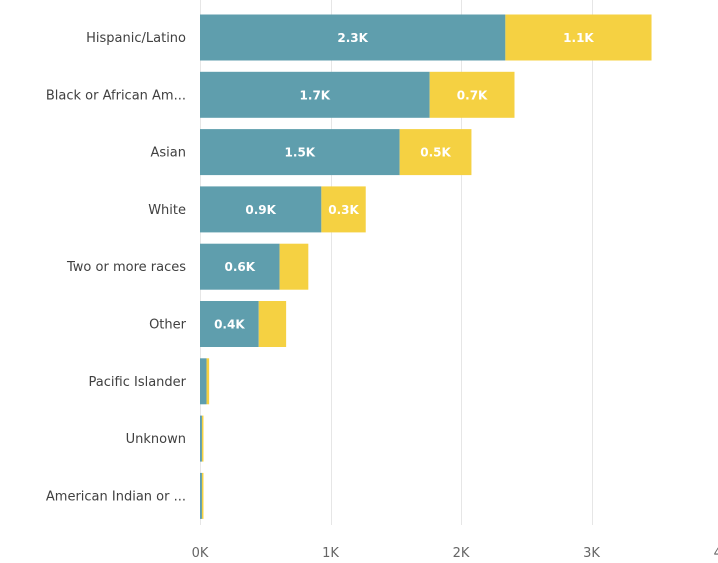 This screenshot has height=563, width=718. I want to click on data-label: 1.5K, so click(300, 153).